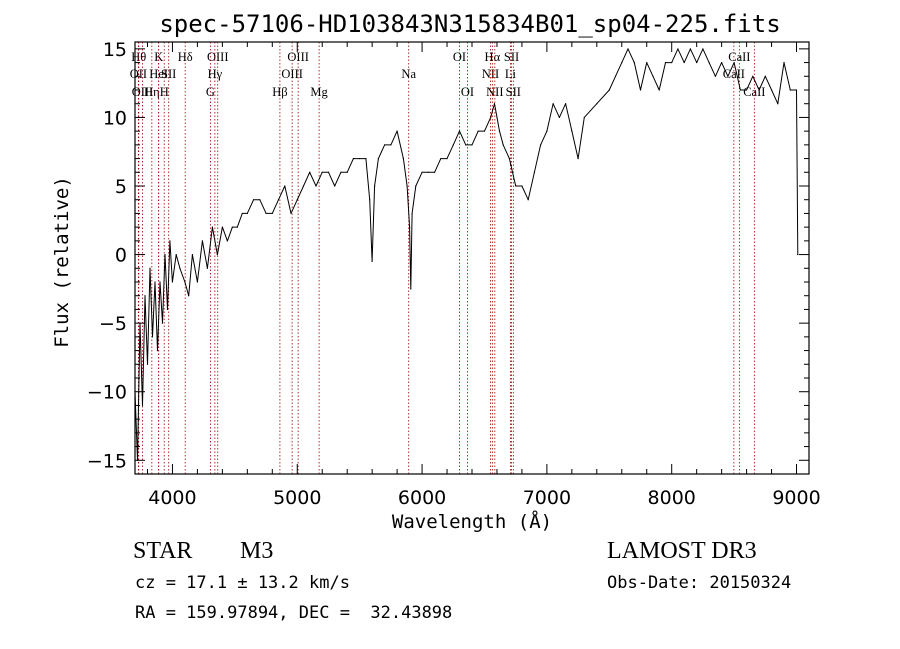 This screenshot has width=900, height=649. What do you see at coordinates (547, 498) in the screenshot?
I see `x-tick-label-3: 7000` at bounding box center [547, 498].